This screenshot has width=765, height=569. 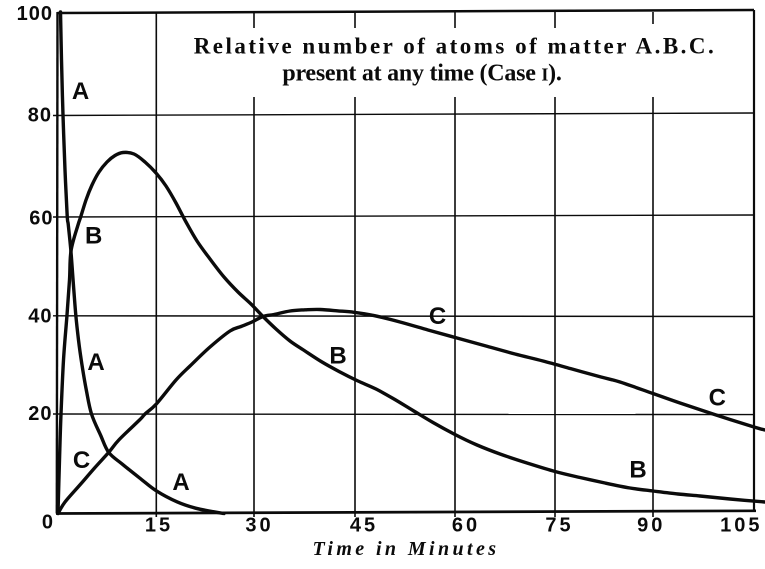 What do you see at coordinates (35, 14) in the screenshot?
I see `svg-text: 100` at bounding box center [35, 14].